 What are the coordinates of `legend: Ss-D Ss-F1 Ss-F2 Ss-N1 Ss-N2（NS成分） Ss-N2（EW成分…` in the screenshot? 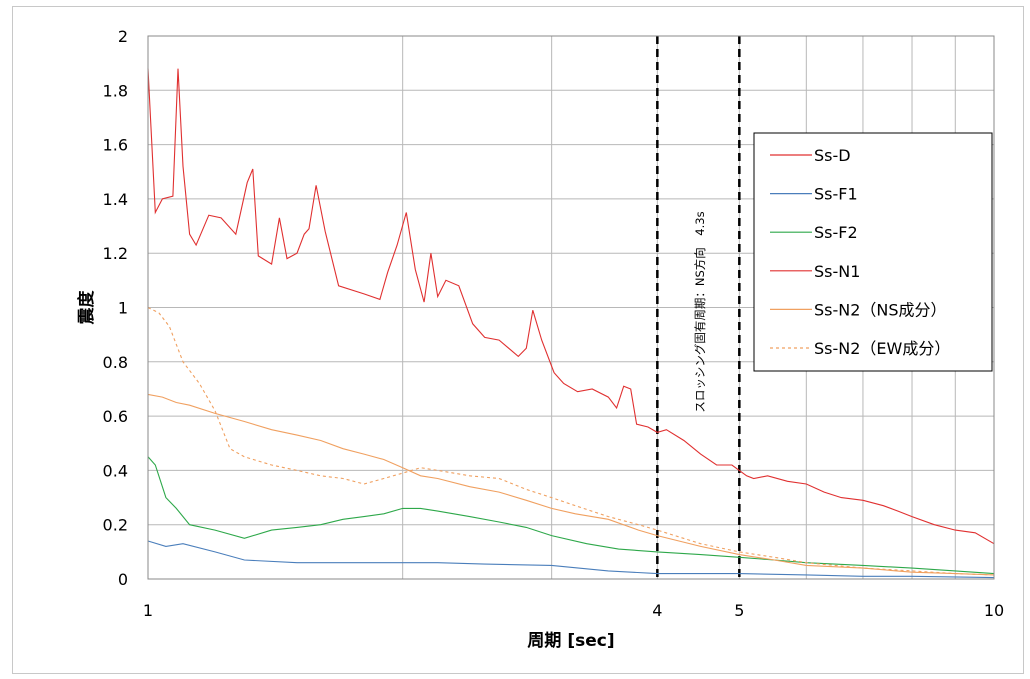 It's located at (873, 252).